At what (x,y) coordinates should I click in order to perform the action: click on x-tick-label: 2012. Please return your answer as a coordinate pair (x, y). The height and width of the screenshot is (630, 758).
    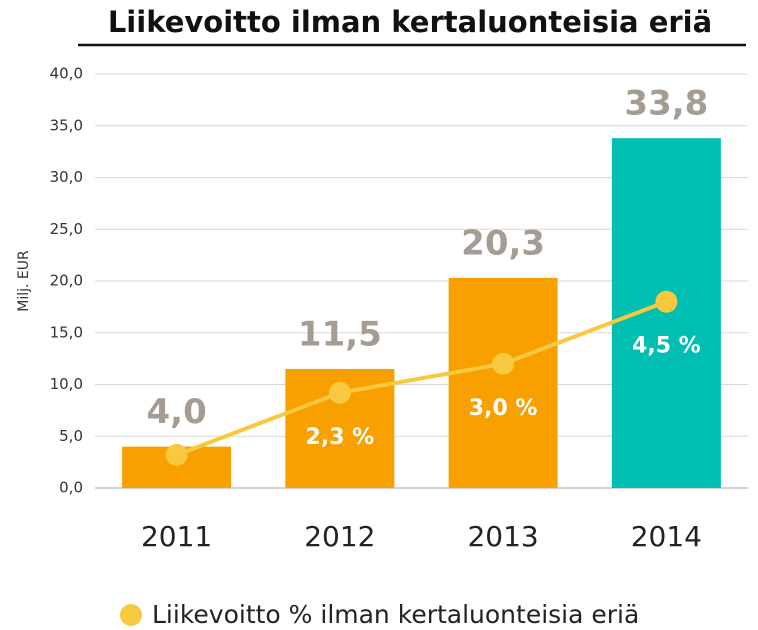
    Looking at the image, I should click on (339, 536).